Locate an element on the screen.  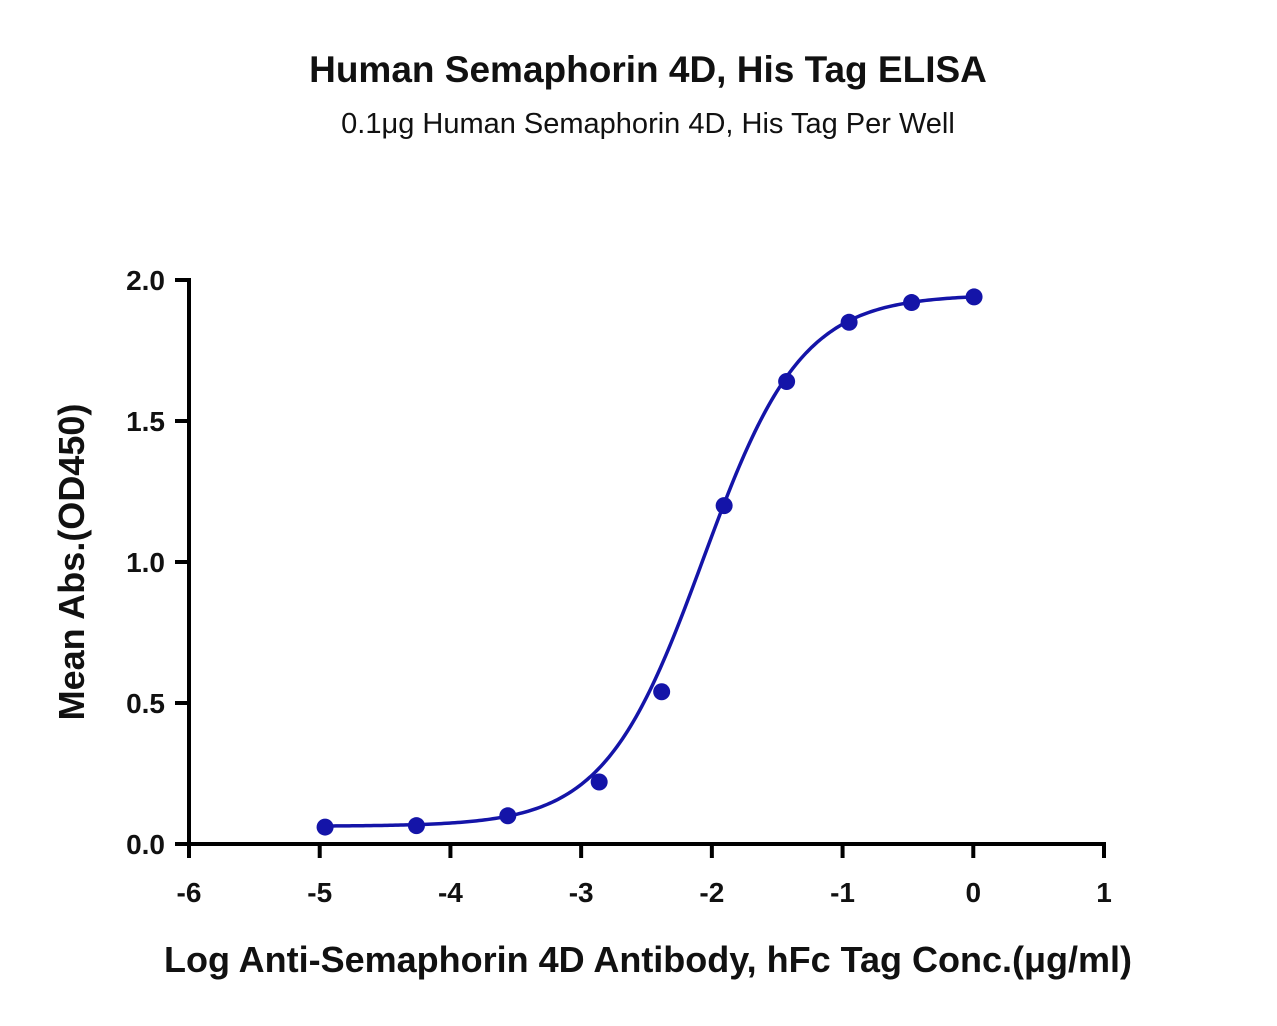
chart-title: Human Semaphorin 4D, His Tag ELISA is located at coordinates (648, 69).